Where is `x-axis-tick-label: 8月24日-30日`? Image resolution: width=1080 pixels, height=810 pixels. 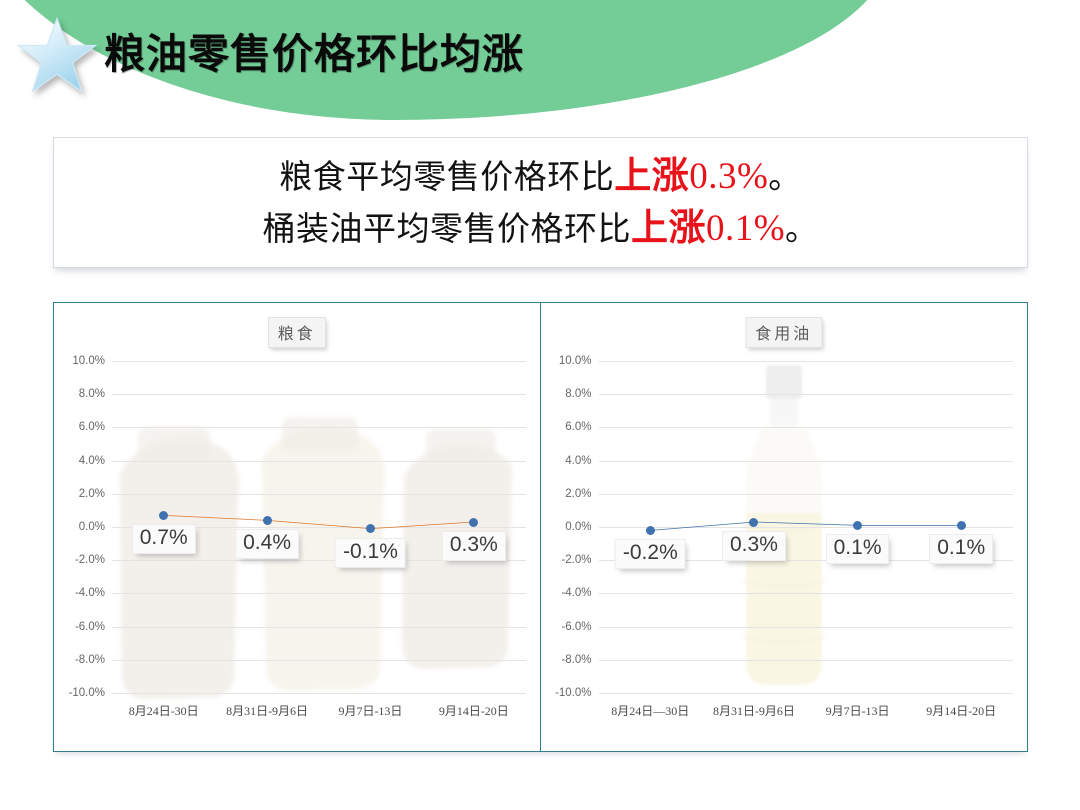
x-axis-tick-label: 8月24日-30日 is located at coordinates (163, 711).